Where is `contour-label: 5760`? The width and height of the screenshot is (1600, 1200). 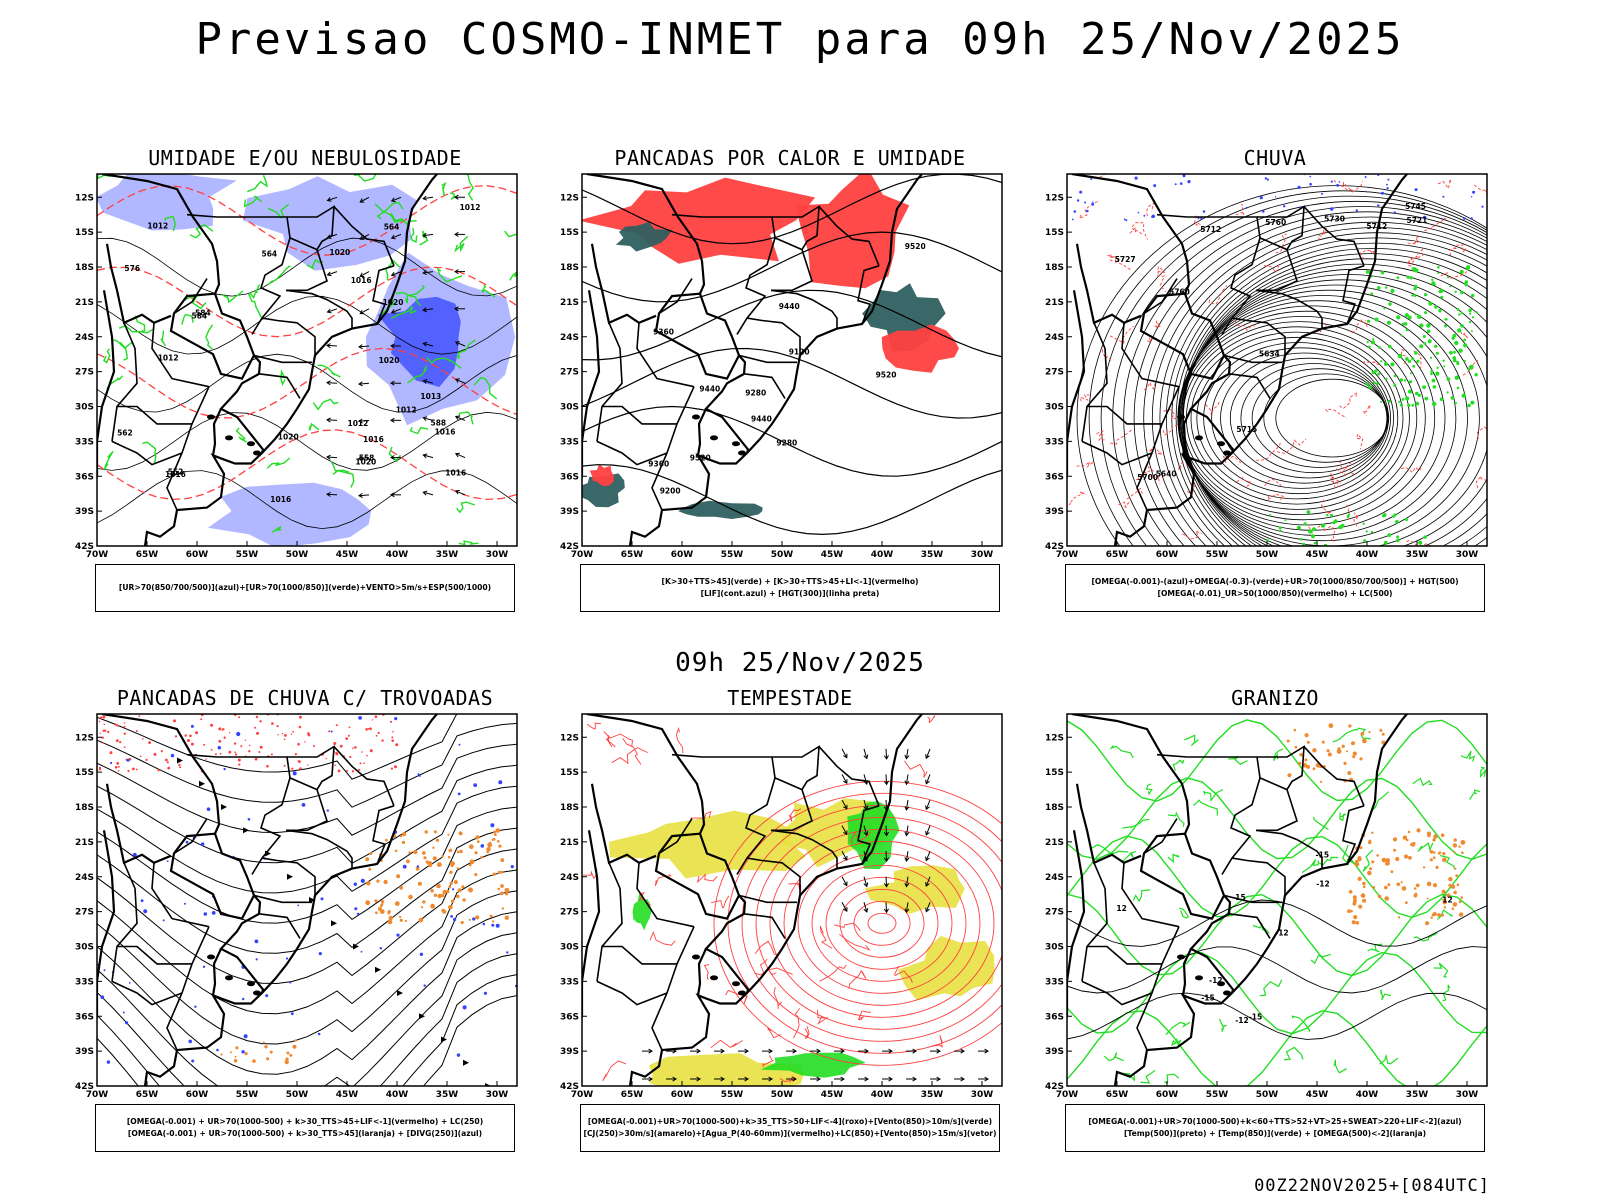
contour-label: 5760 is located at coordinates (1179, 292).